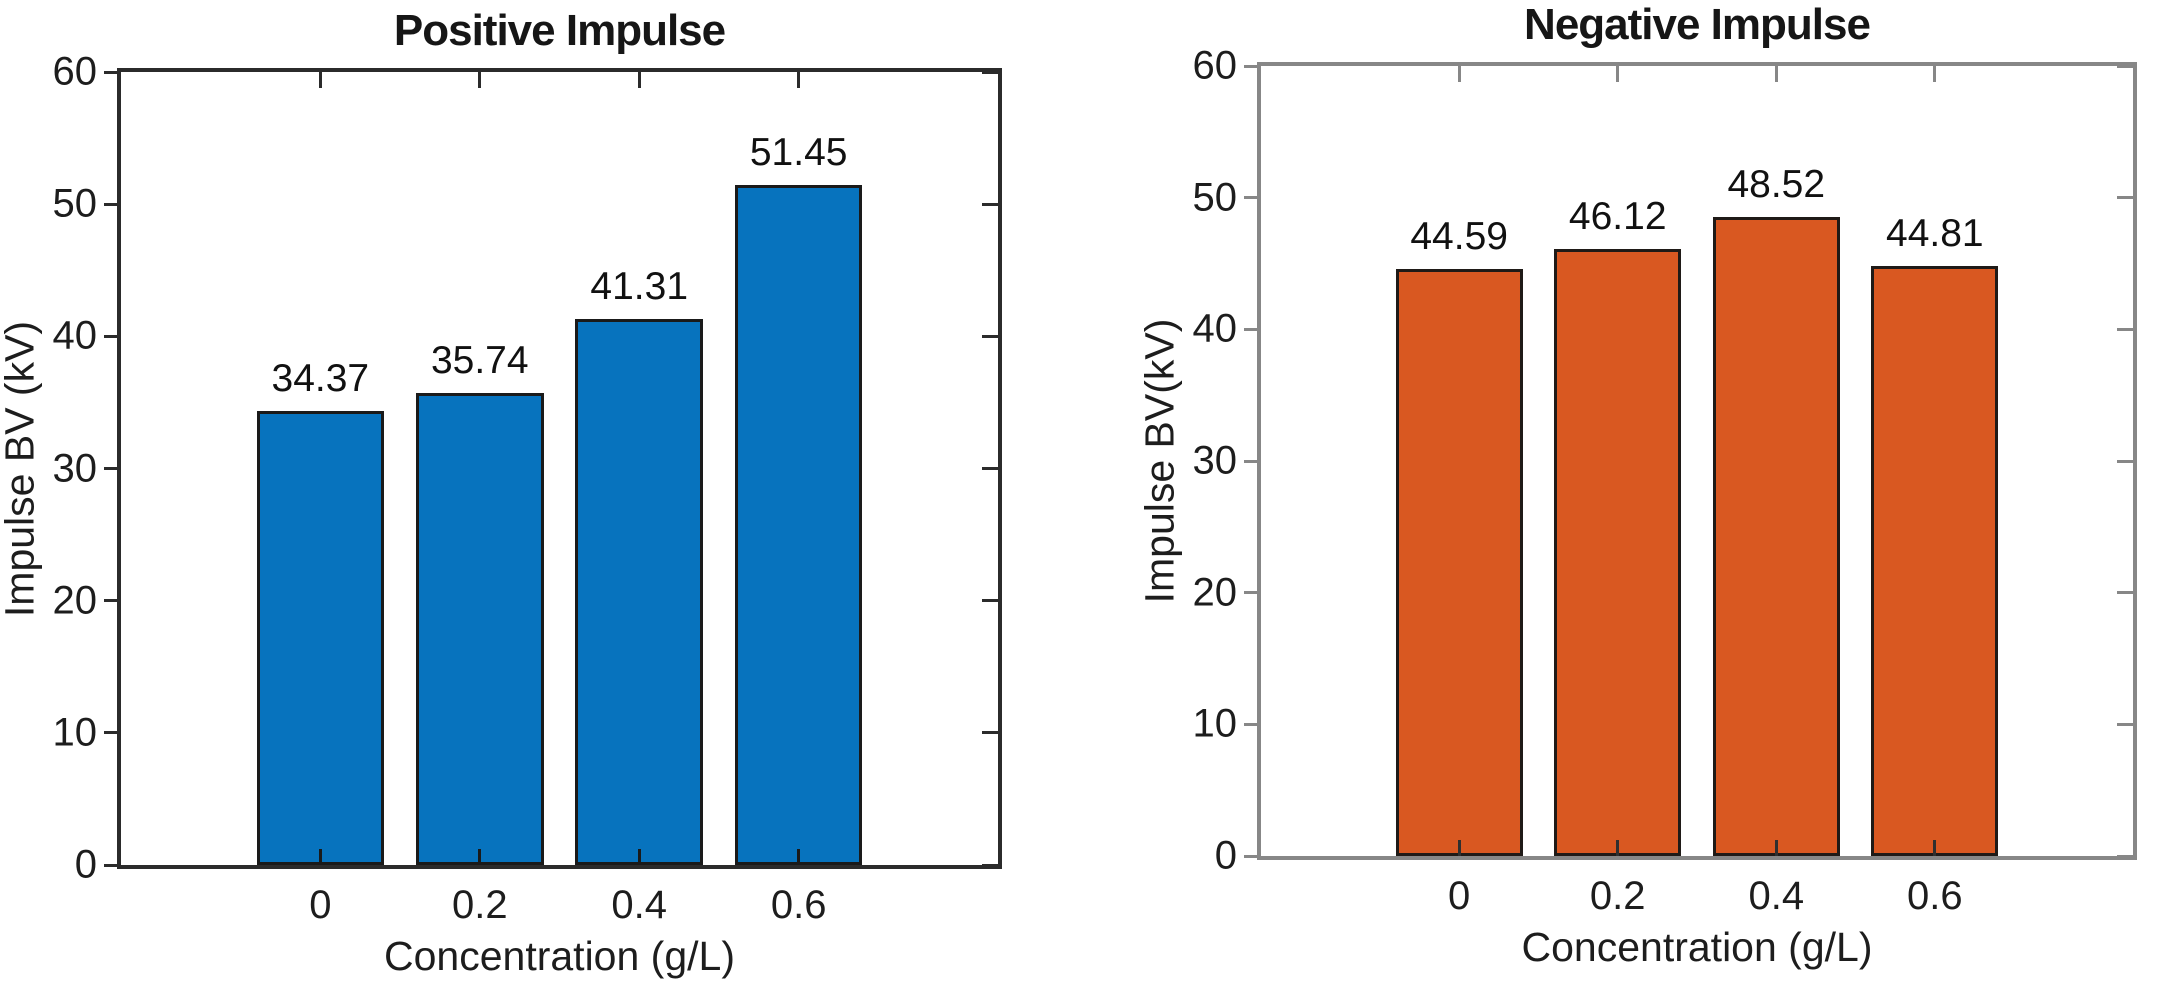 This screenshot has height=999, width=2162. Describe the element at coordinates (639, 287) in the screenshot. I see `bar-value-label: 41.31` at that location.